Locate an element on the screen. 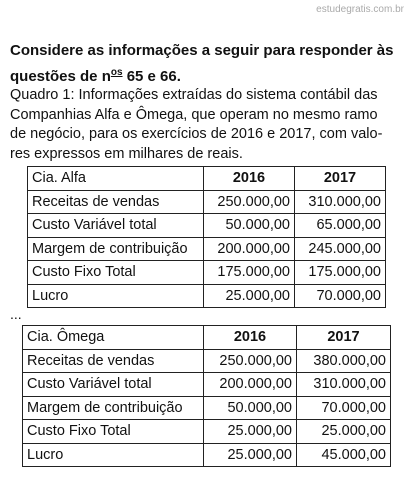 Image resolution: width=412 pixels, height=491 pixels. table-row: Custo Variável total 50.000,00 65.000,00 is located at coordinates (206, 225).